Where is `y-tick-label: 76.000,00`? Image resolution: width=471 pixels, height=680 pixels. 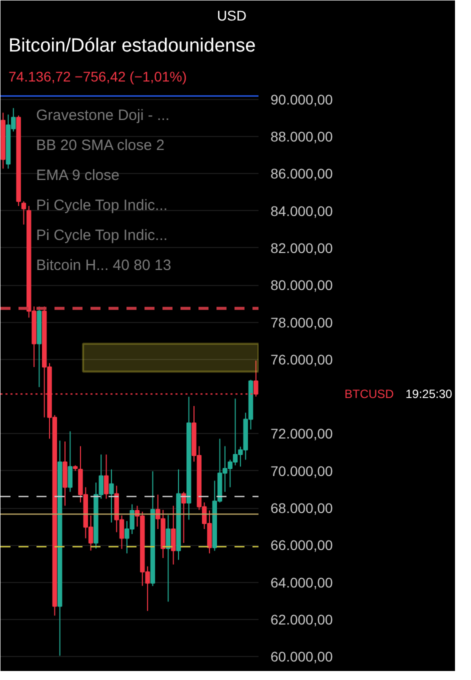
y-tick-label: 76.000,00 is located at coordinates (301, 359).